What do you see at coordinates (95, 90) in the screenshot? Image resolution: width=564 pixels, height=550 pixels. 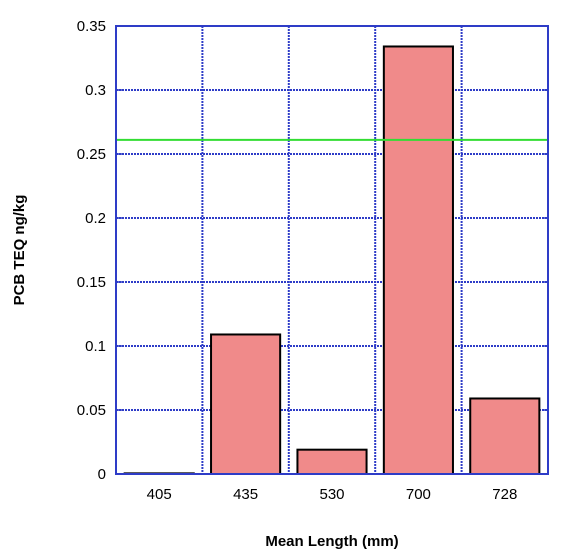 I see `y-tick-label: 0.3` at bounding box center [95, 90].